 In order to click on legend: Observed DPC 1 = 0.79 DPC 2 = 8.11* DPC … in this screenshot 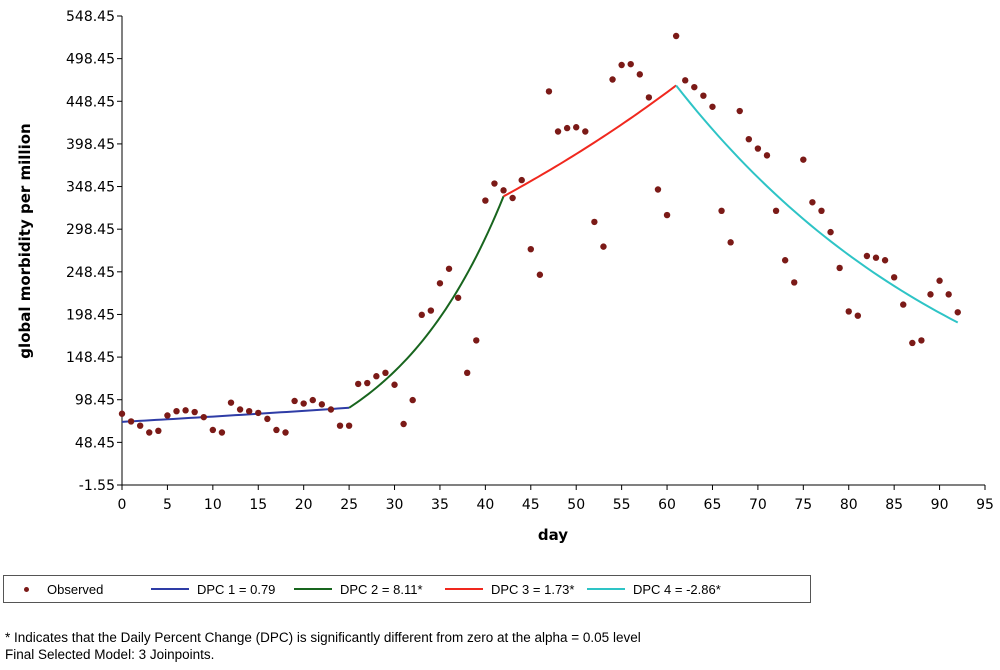, I will do `click(407, 589)`.